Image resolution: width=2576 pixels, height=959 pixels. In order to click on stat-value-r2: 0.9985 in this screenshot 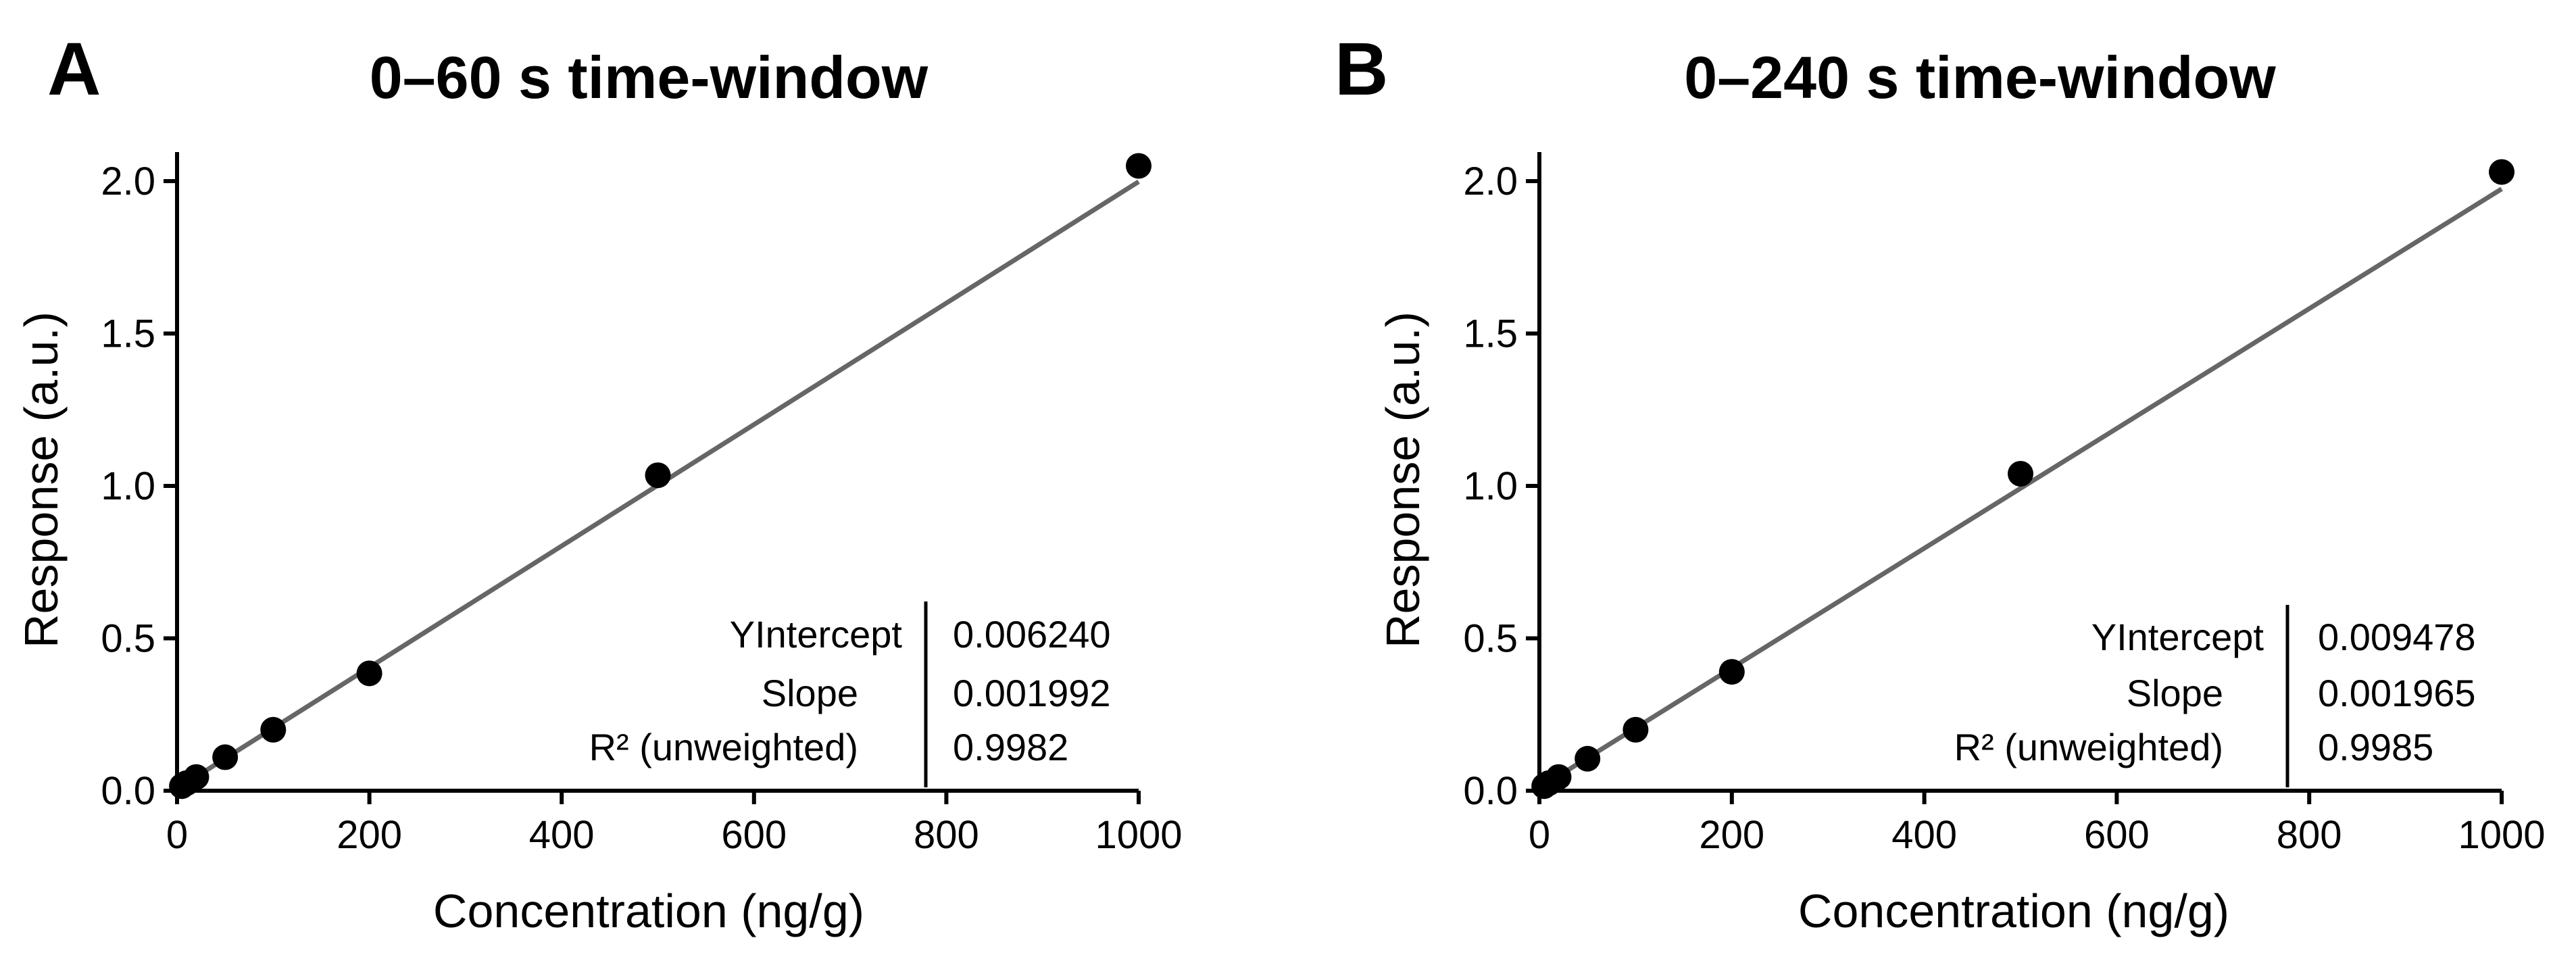, I will do `click(2376, 747)`.